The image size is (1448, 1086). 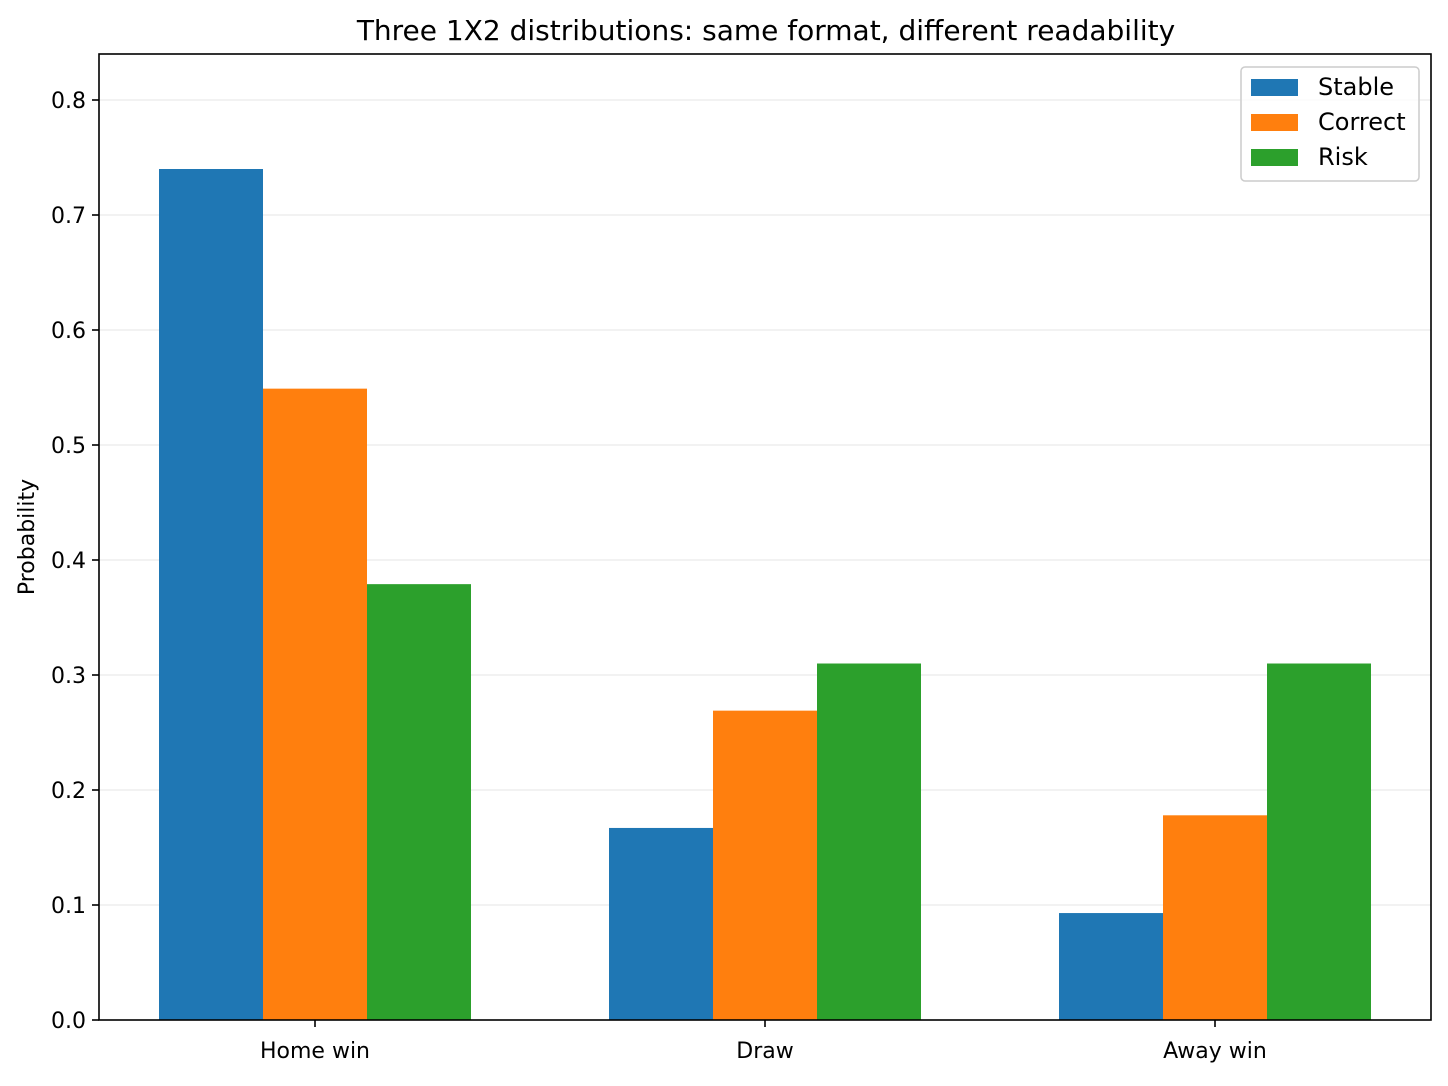 What do you see at coordinates (315, 704) in the screenshot?
I see `bar-correct-home-win` at bounding box center [315, 704].